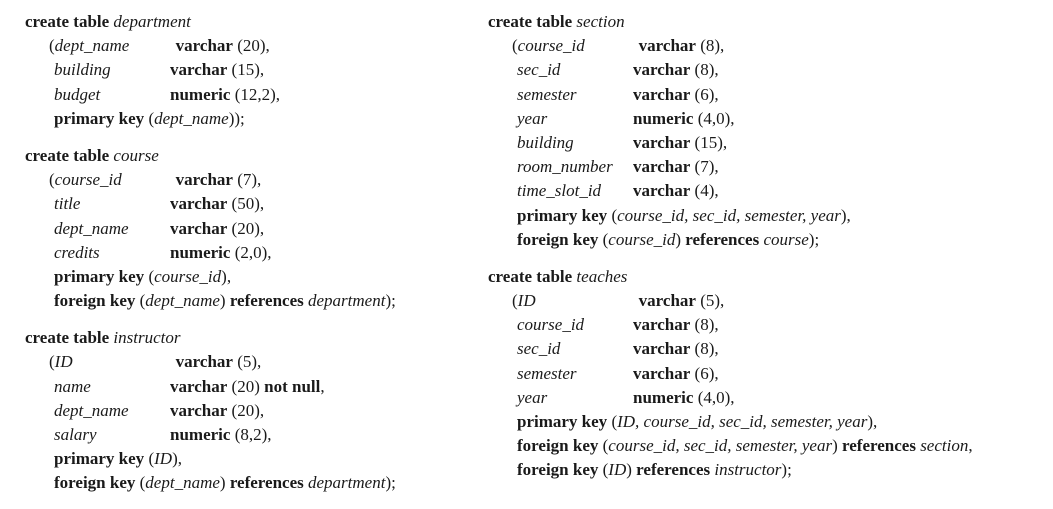  I want to click on create-table-header: create table section, so click(768, 22).